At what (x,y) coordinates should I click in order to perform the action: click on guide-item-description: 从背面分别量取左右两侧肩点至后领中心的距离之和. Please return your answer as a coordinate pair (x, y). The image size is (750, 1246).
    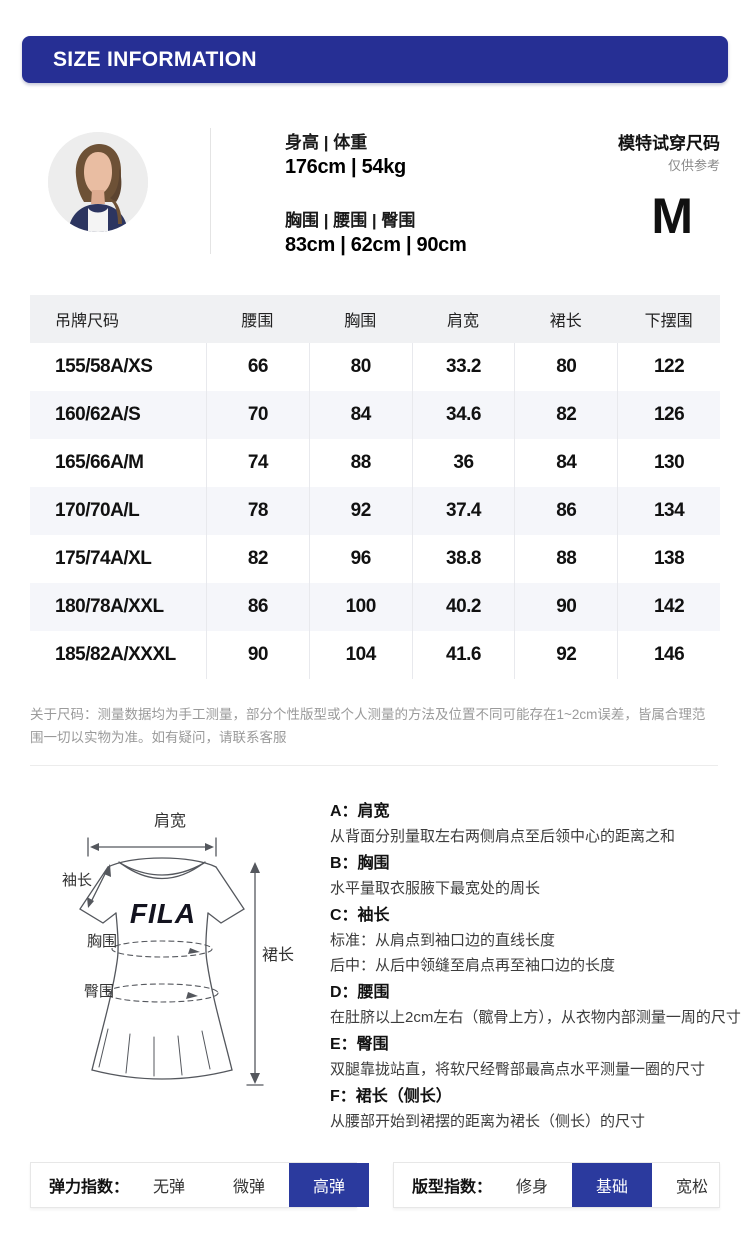
    Looking at the image, I should click on (503, 836).